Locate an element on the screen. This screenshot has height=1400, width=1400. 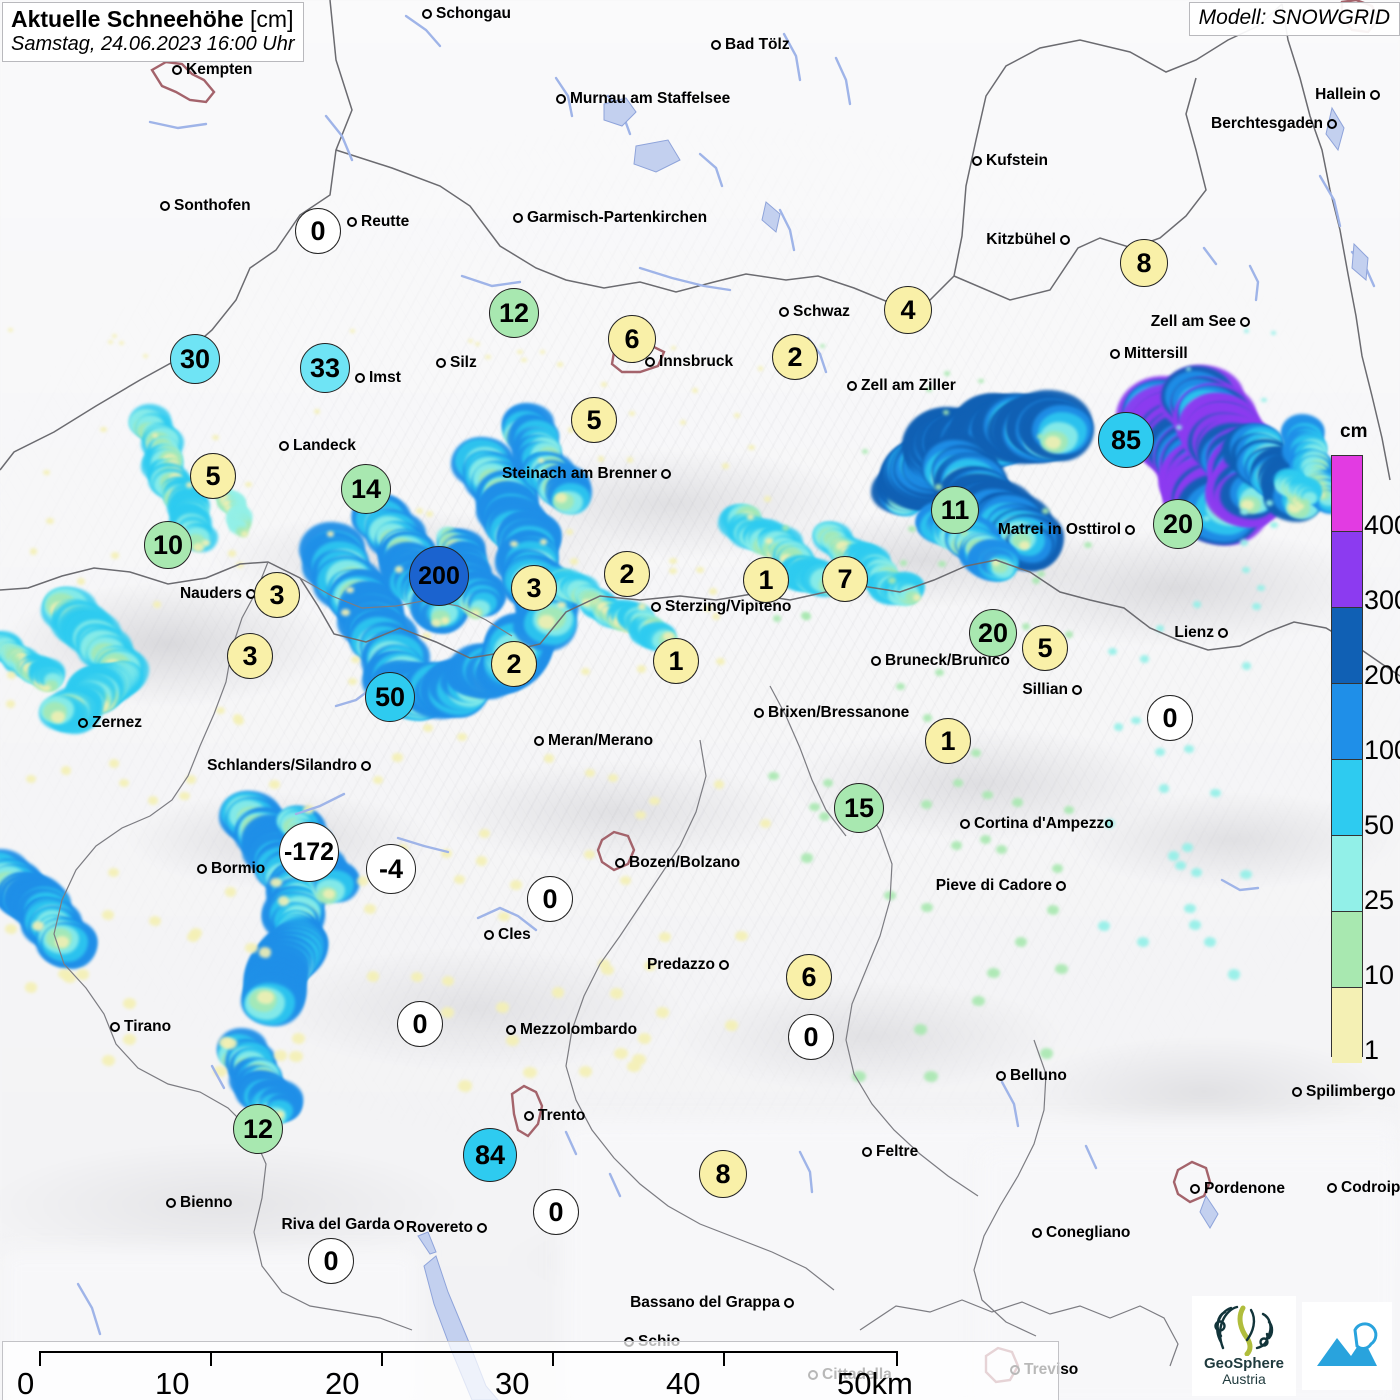
city-label: Conegliano is located at coordinates (1088, 1232).